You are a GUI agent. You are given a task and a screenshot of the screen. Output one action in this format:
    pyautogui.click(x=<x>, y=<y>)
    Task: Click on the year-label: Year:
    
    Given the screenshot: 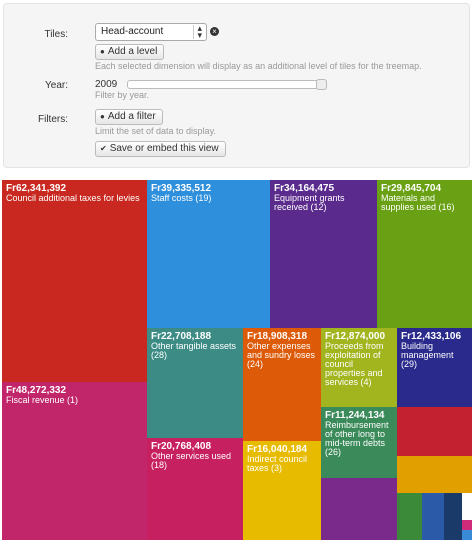 What is the action you would take?
    pyautogui.click(x=56, y=85)
    